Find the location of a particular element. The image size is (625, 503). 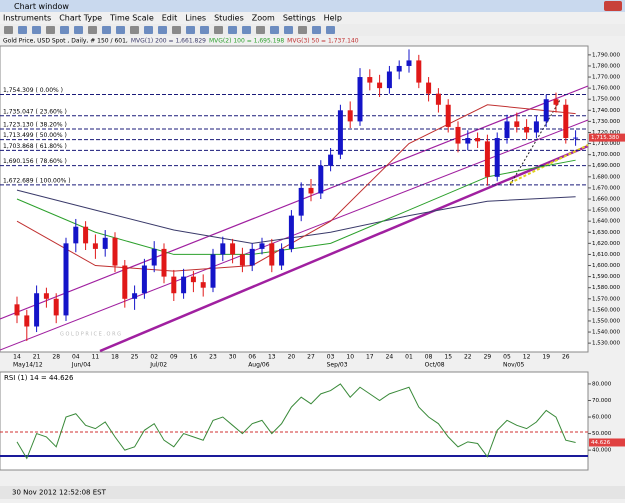

y-tick-label: 1,790.000 is located at coordinates (606, 55).